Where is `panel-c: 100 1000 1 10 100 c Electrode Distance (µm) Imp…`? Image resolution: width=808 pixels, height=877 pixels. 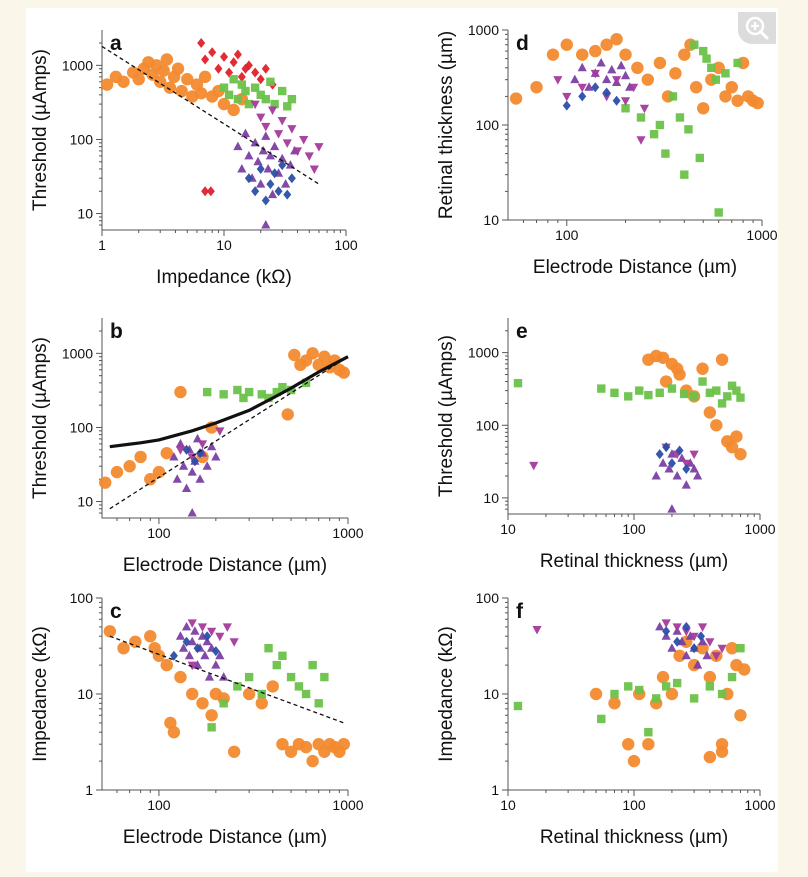
panel-c: 100 1000 1 10 100 c Electrode Distance (µm) Imp… is located at coordinates (197, 719).